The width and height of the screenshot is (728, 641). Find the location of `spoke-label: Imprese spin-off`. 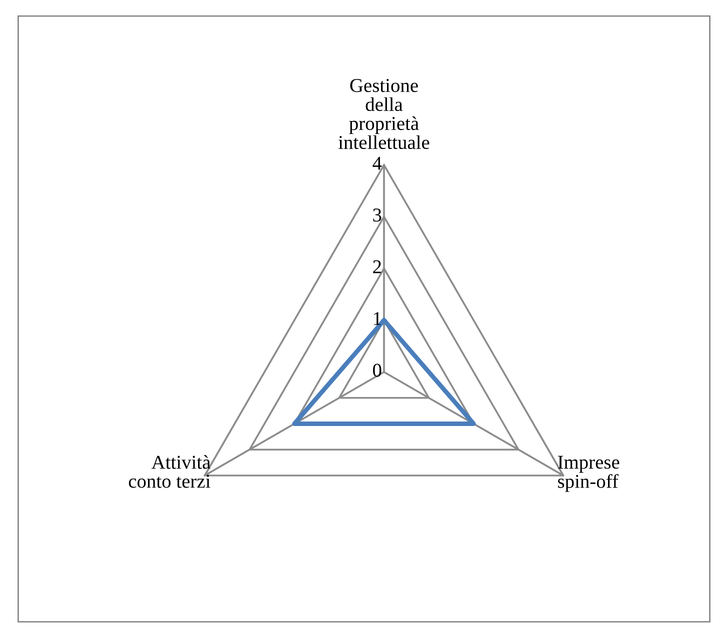

spoke-label: Imprese spin-off is located at coordinates (589, 474).